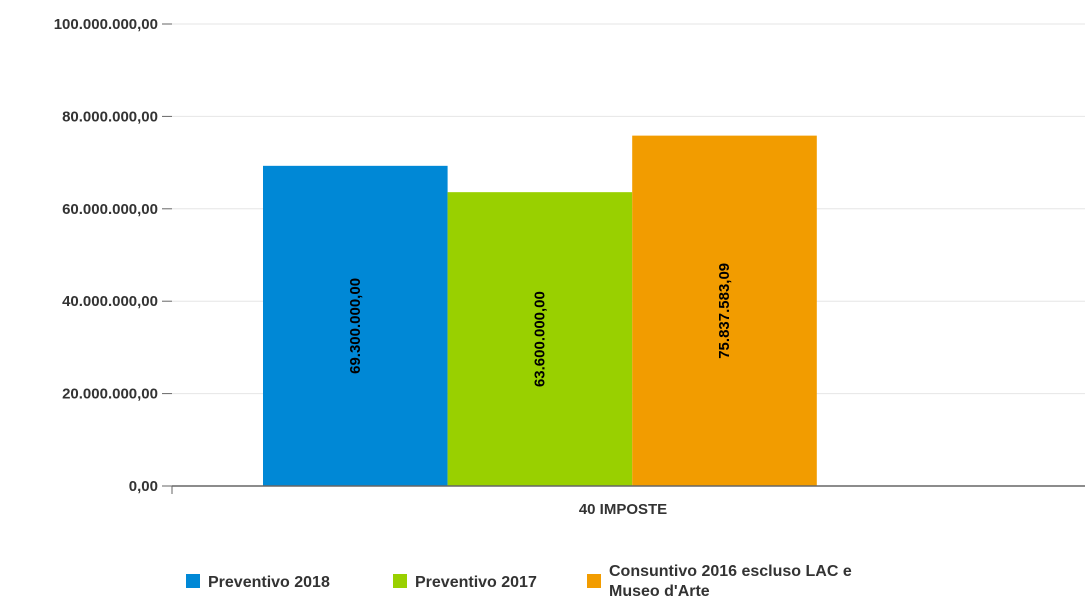  What do you see at coordinates (269, 582) in the screenshot?
I see `legend-label: Preventivo 2018` at bounding box center [269, 582].